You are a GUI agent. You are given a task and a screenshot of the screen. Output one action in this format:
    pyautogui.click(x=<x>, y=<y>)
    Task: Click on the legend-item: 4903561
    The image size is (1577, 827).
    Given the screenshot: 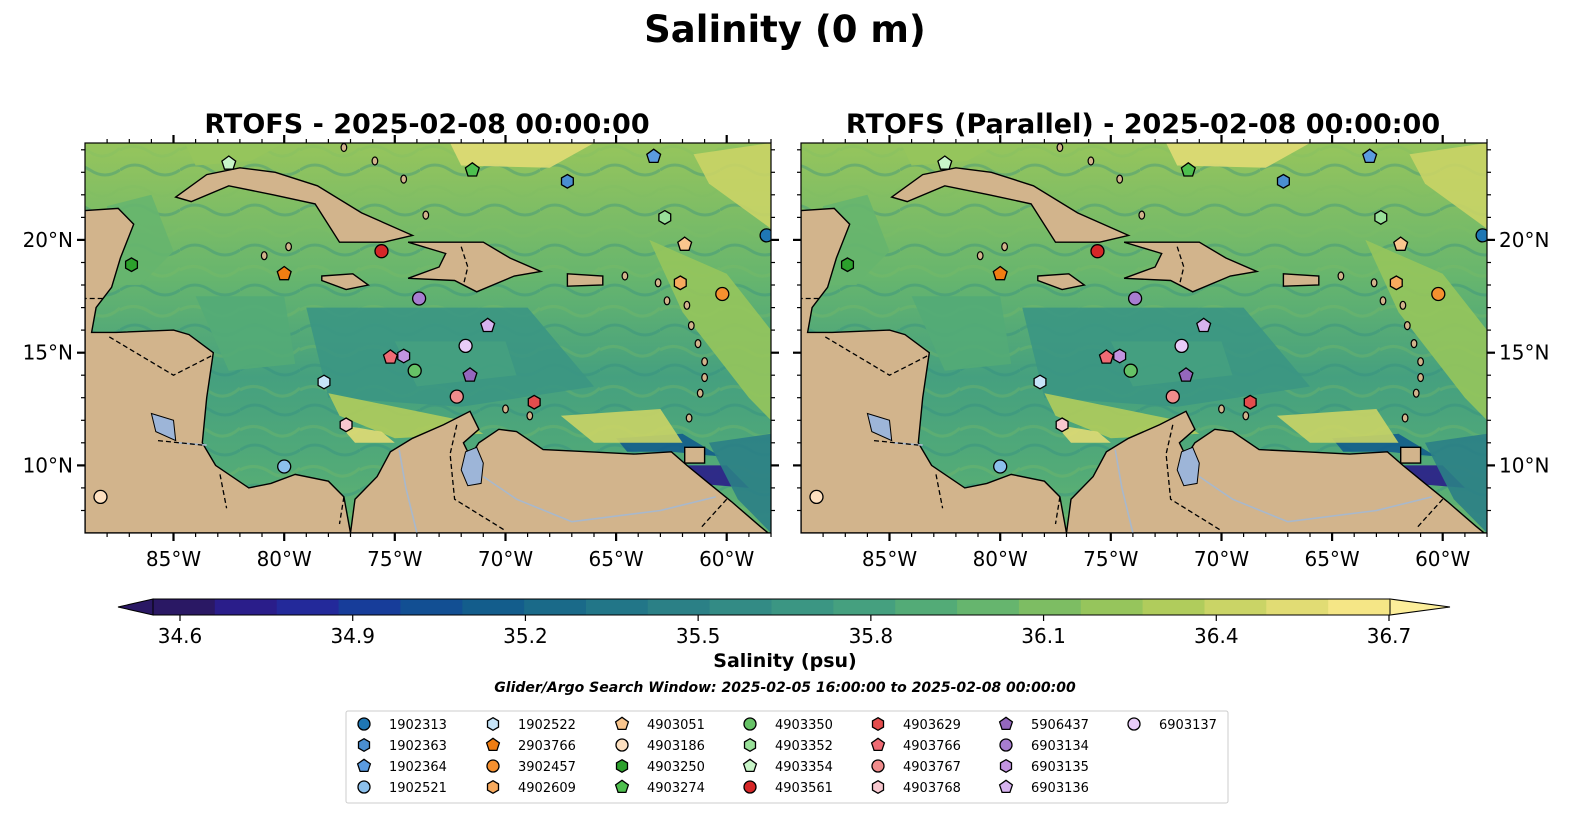 What is the action you would take?
    pyautogui.click(x=788, y=788)
    